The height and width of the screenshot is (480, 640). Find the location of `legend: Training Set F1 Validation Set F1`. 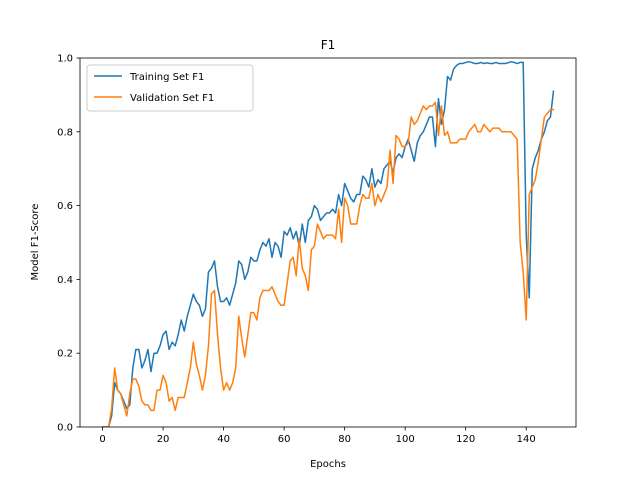

legend: Training Set F1 Validation Set F1 is located at coordinates (170, 88).